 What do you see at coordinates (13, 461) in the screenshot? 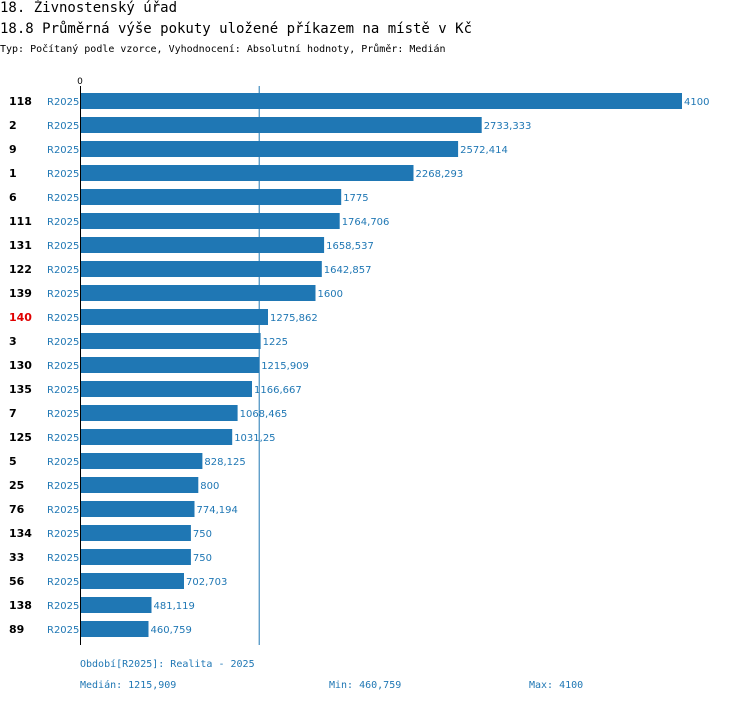
I see `row-id-label: 5` at bounding box center [13, 461].